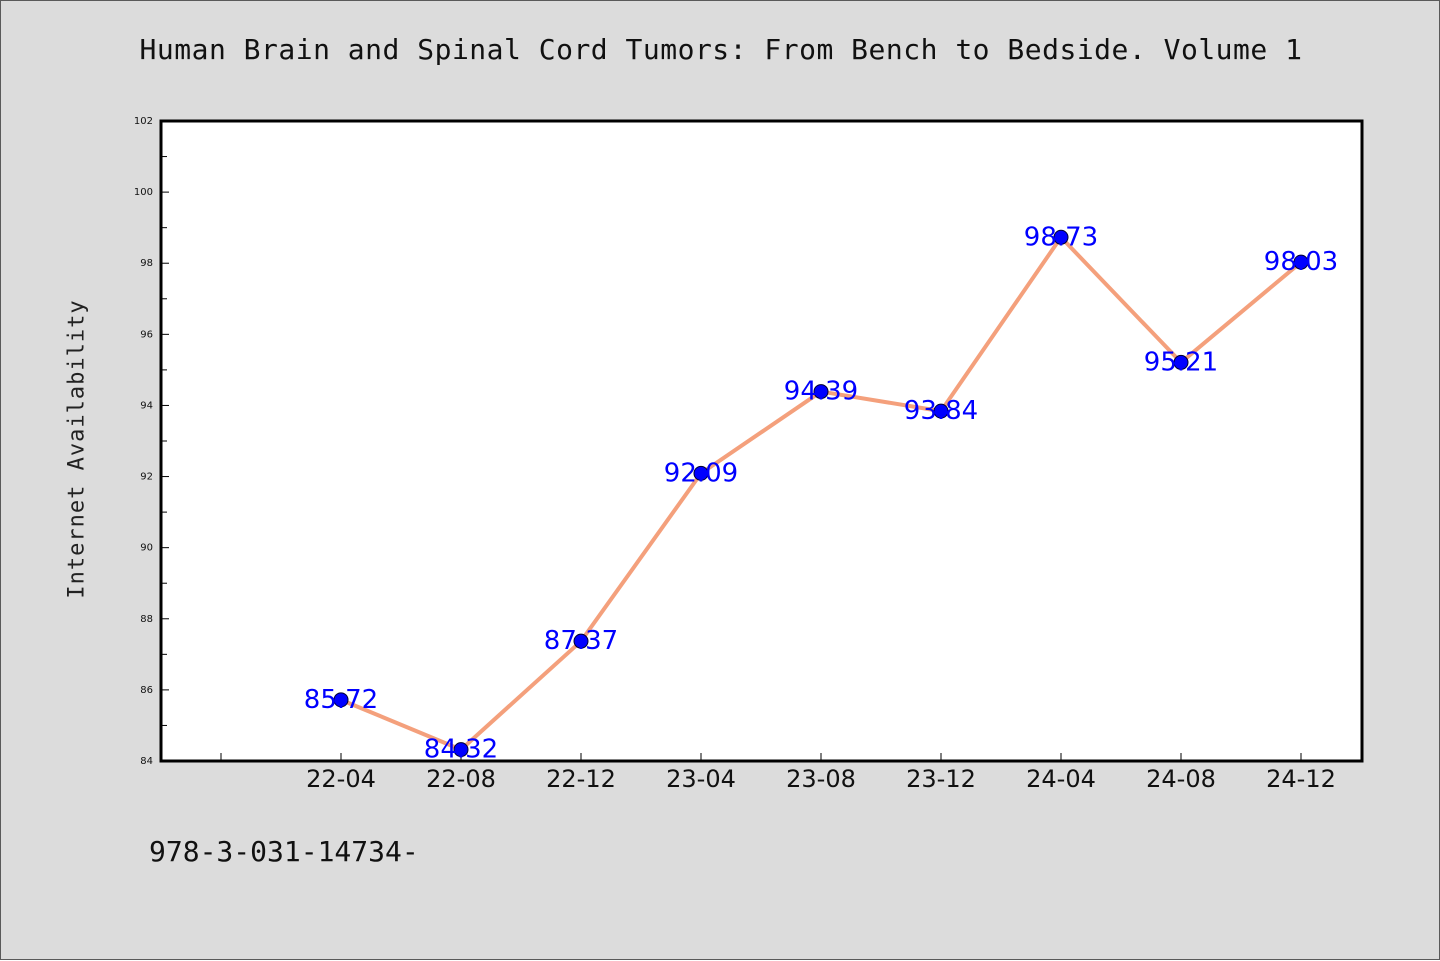  I want to click on x-tick-label: 24-12, so click(1301, 779).